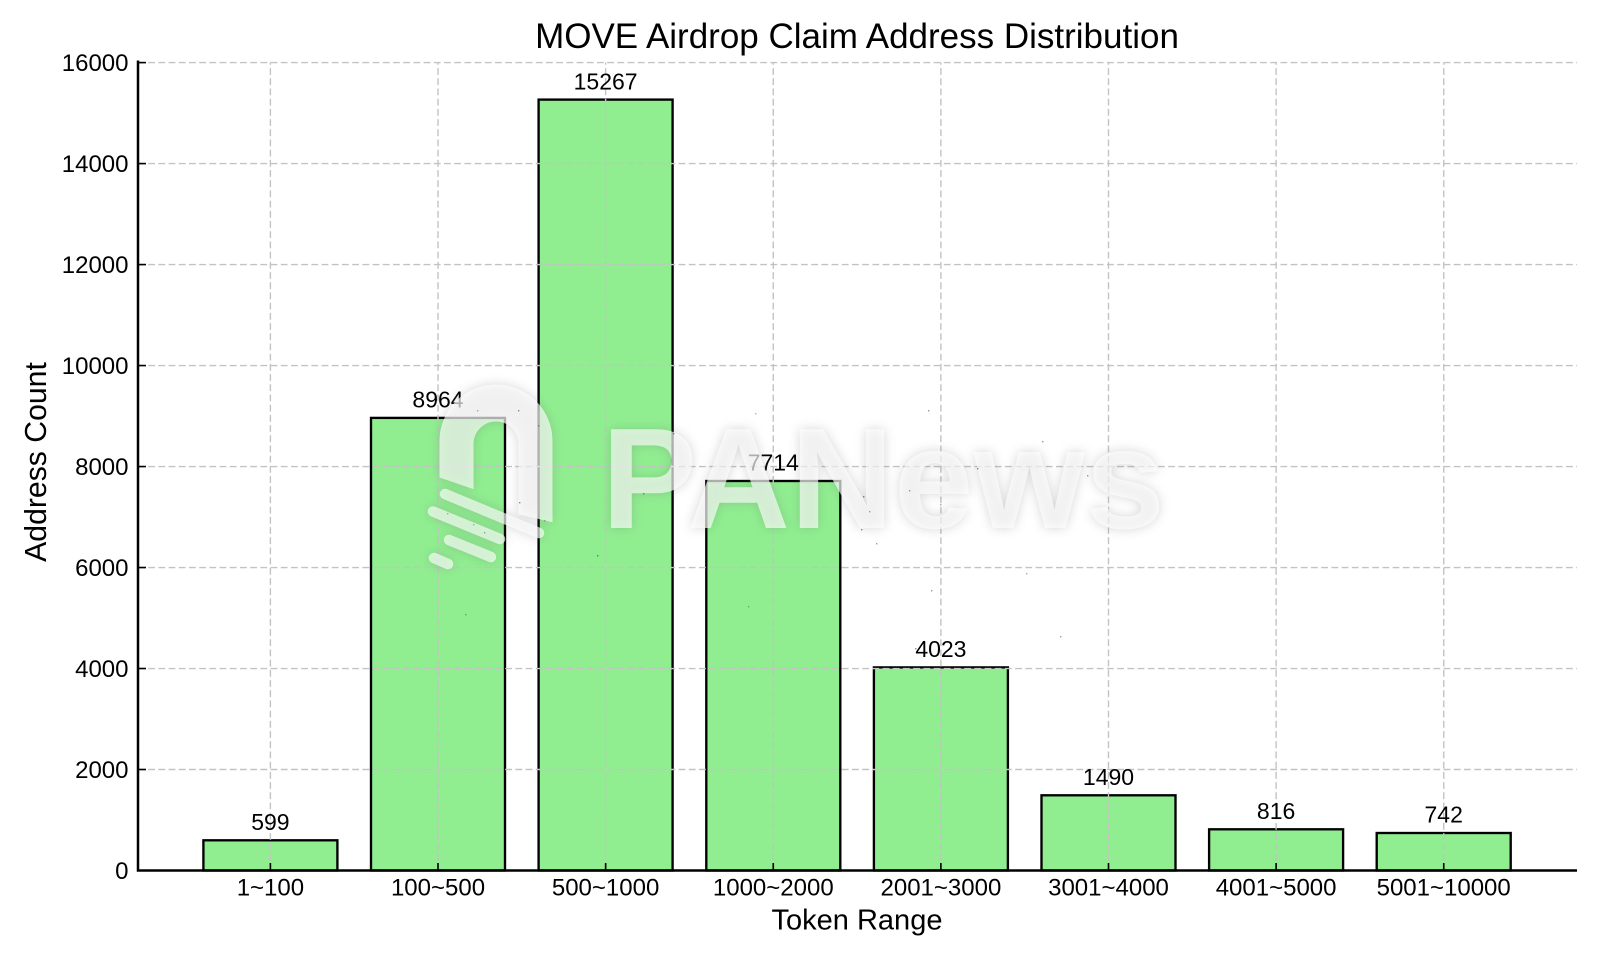 The image size is (1600, 965). What do you see at coordinates (101, 669) in the screenshot?
I see `svg-text: 4000` at bounding box center [101, 669].